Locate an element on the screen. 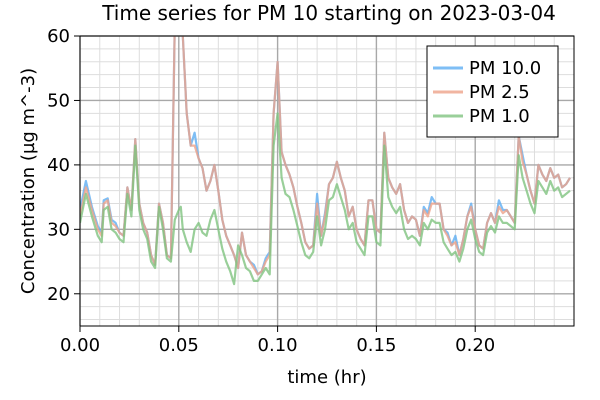 This screenshot has width=600, height=400. y-tick-label: 30 is located at coordinates (58, 229).